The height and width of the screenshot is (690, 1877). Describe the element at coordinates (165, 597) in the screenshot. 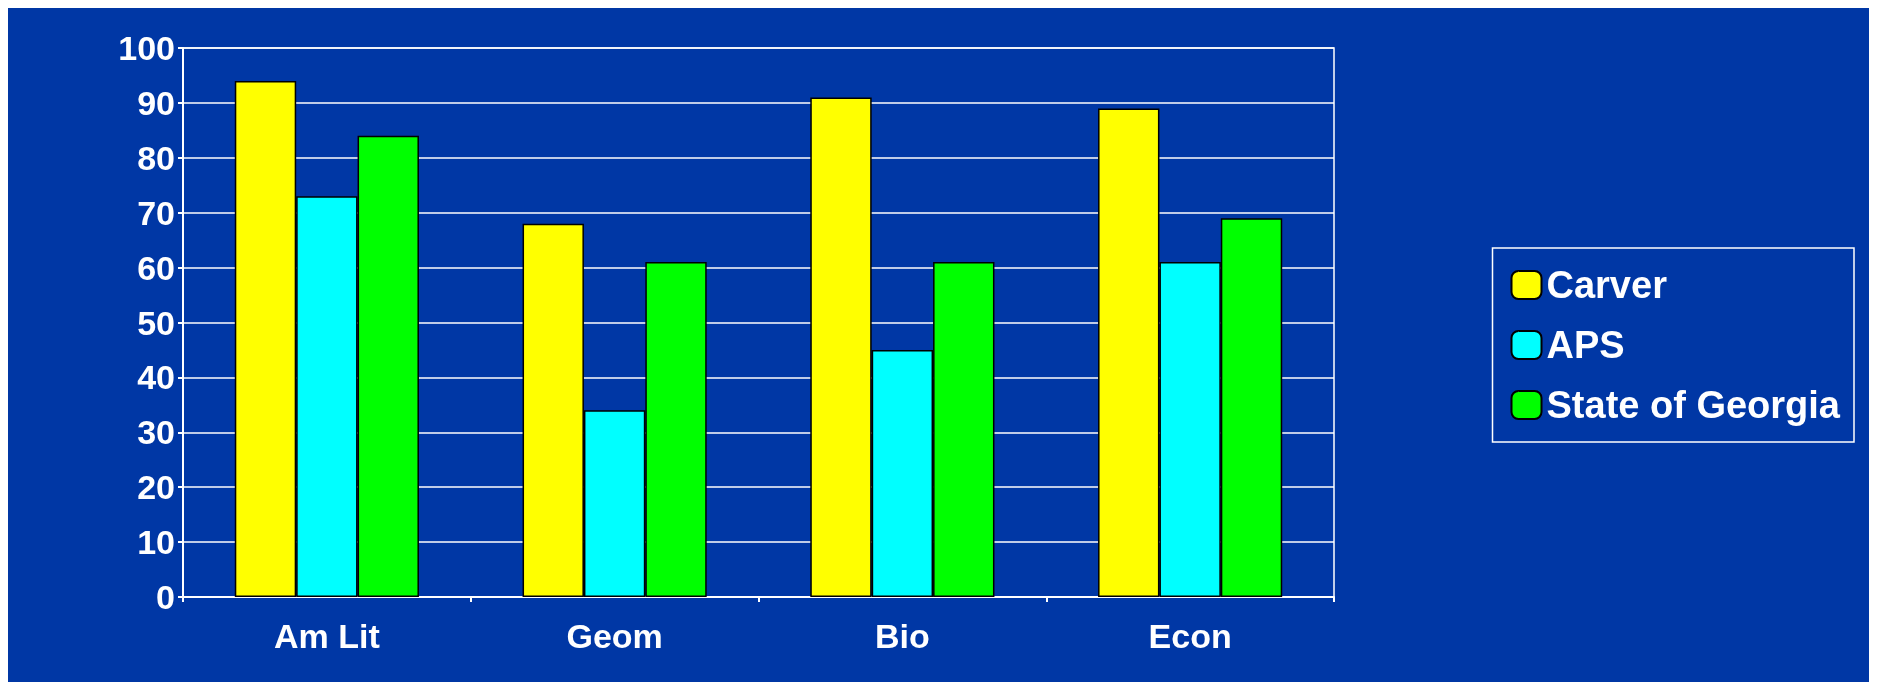

I see `y-tick-label: 0` at that location.